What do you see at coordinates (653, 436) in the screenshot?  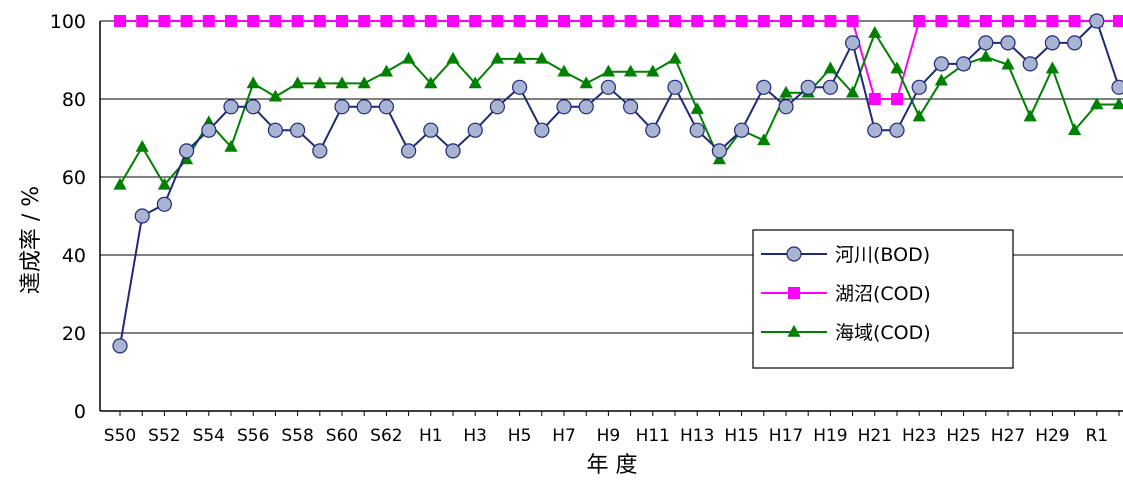 I see `x-tick-label: H11` at bounding box center [653, 436].